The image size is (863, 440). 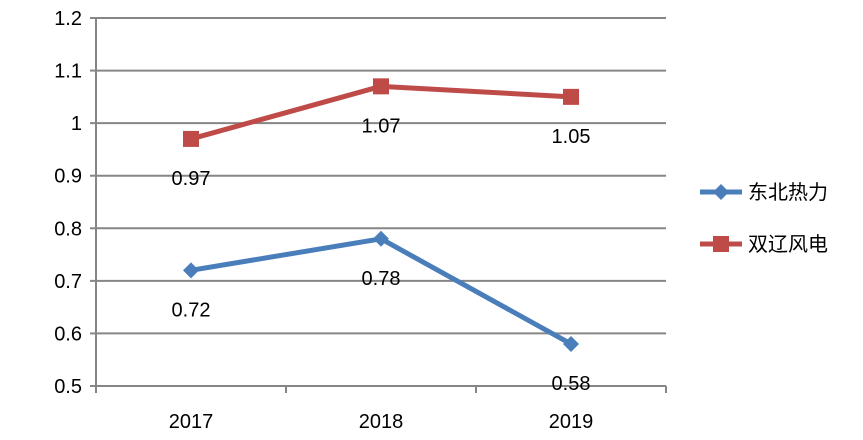 What do you see at coordinates (191, 422) in the screenshot?
I see `x-tick-label: 2017` at bounding box center [191, 422].